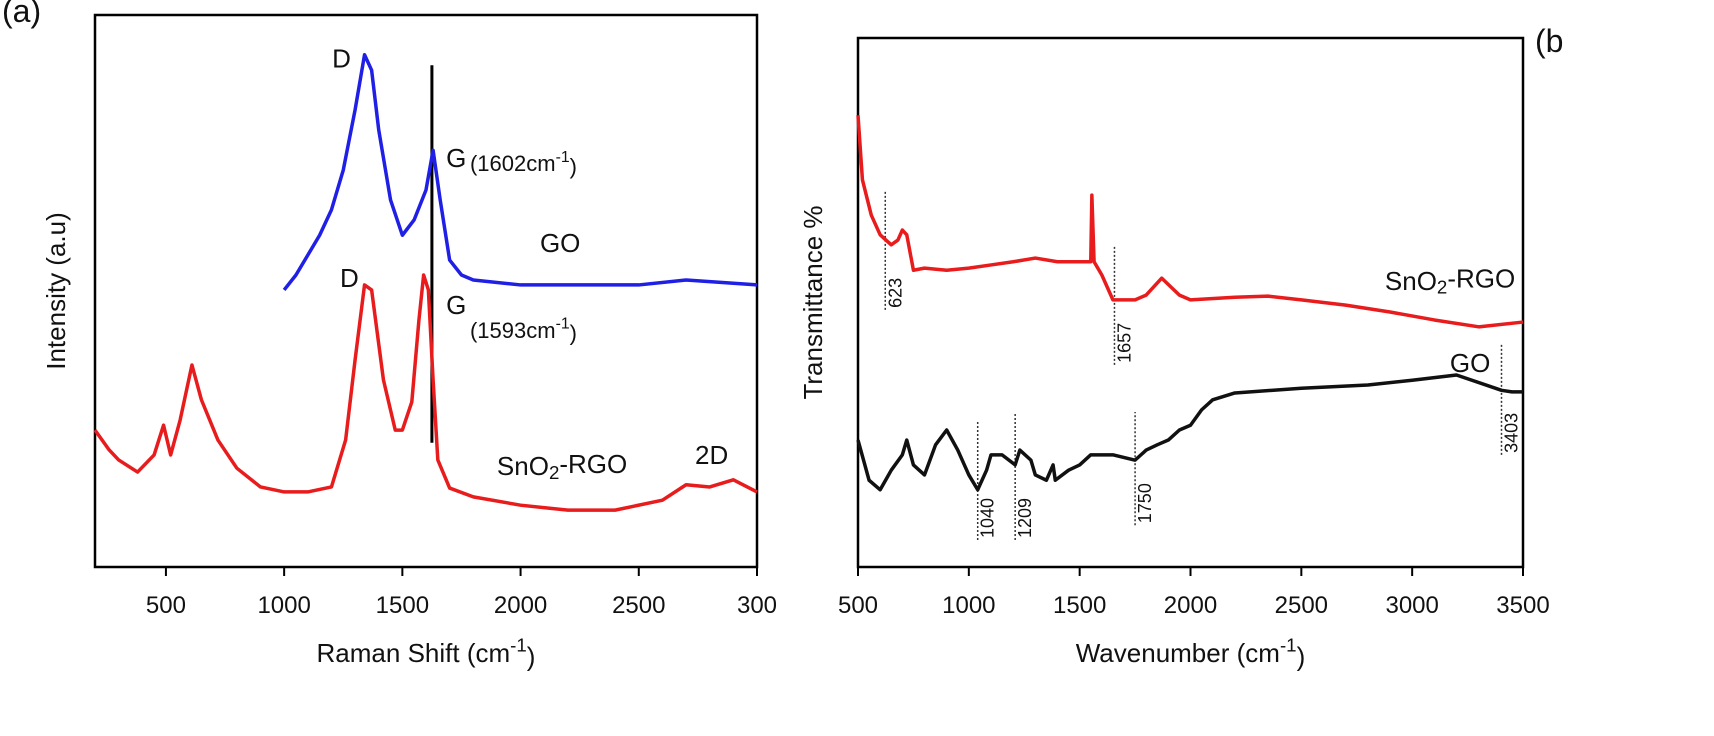  What do you see at coordinates (56, 291) in the screenshot?
I see `y-axis-title: Intensity (a.u)` at bounding box center [56, 291].